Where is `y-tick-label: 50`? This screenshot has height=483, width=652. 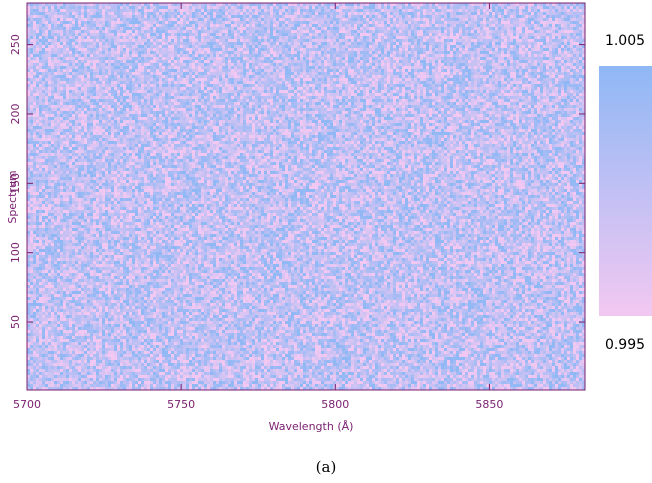 y-tick-label: 50 is located at coordinates (15, 322).